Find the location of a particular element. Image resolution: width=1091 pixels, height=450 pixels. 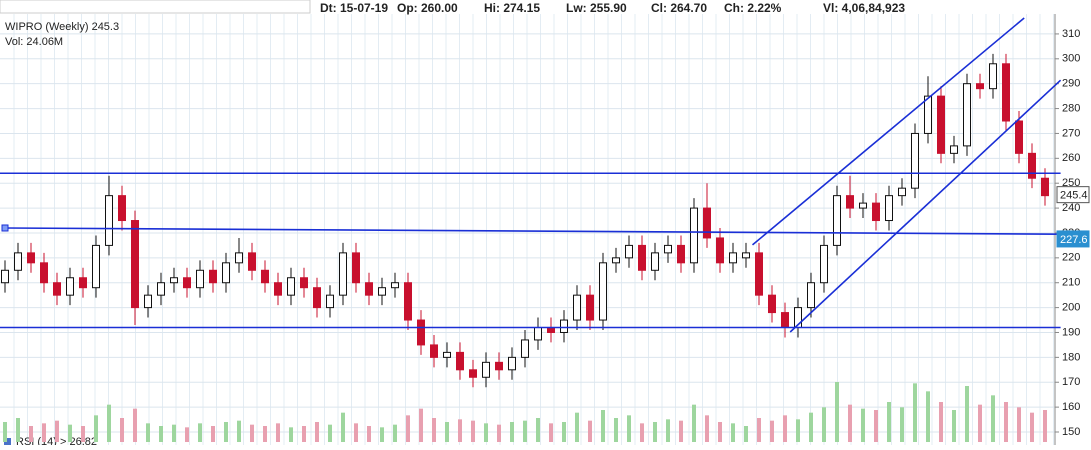

y-tick-label: 160 is located at coordinates (1071, 407).